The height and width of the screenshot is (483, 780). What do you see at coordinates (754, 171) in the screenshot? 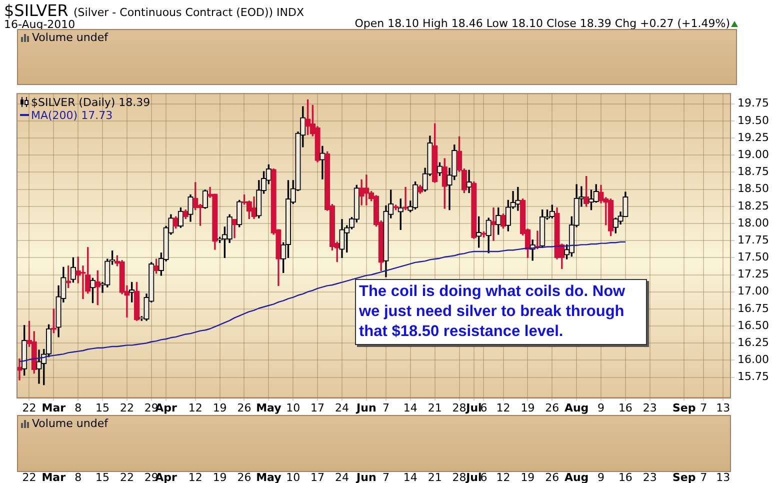
I see `y-tick-label: 18.75` at bounding box center [754, 171].